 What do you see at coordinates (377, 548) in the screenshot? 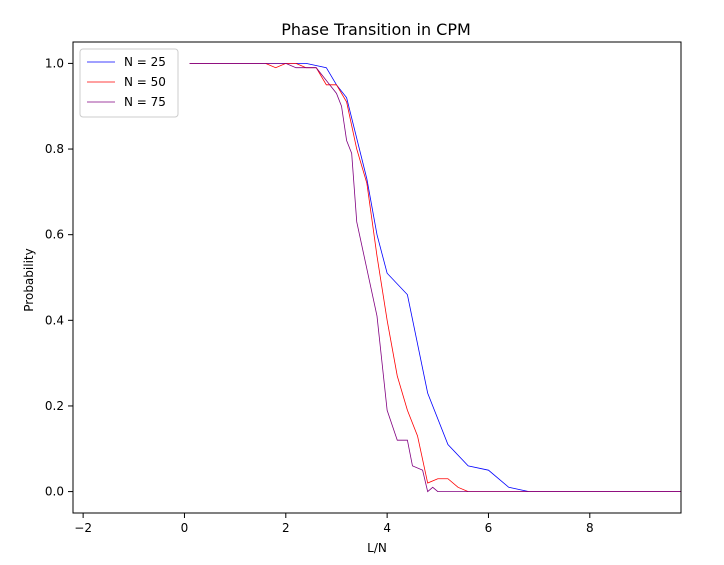
I see `x-axis-label: L/N` at bounding box center [377, 548].